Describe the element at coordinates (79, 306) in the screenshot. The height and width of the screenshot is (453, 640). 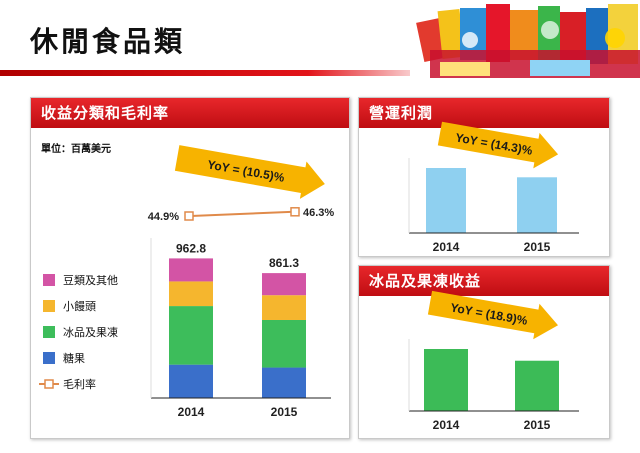
I see `legend-label: 小饅頭` at that location.